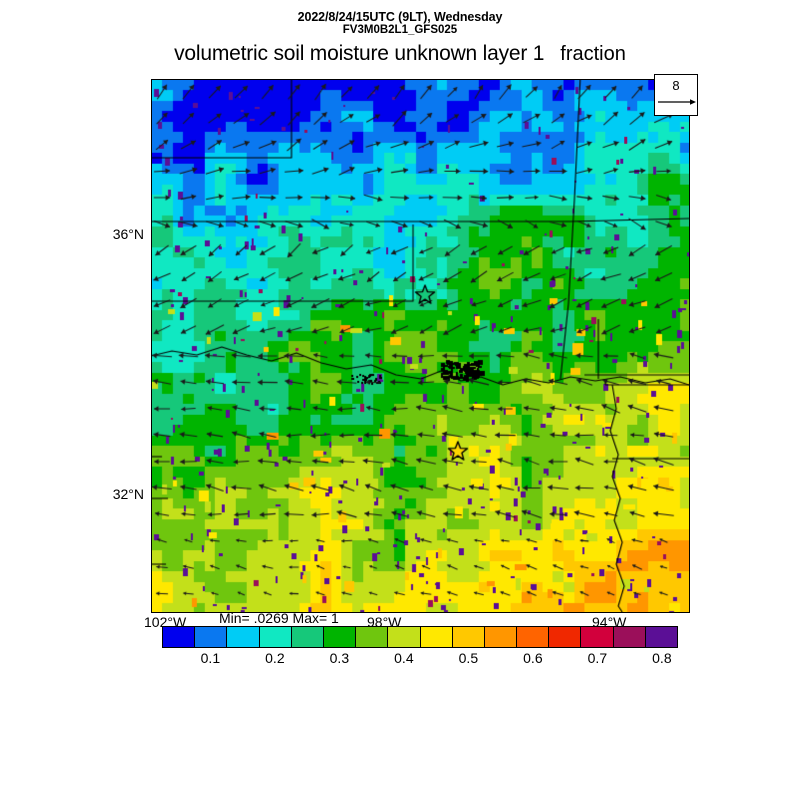 This screenshot has height=800, width=800. Describe the element at coordinates (597, 658) in the screenshot. I see `colorbar-tick-0.7: 0.7` at that location.